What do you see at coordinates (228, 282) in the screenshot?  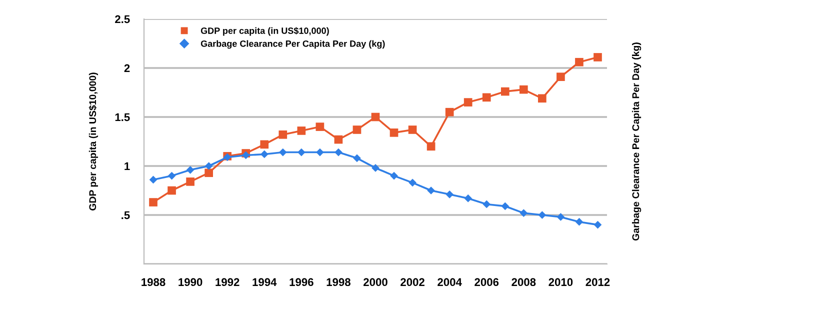 I see `x-tick-label: 1992` at bounding box center [228, 282].